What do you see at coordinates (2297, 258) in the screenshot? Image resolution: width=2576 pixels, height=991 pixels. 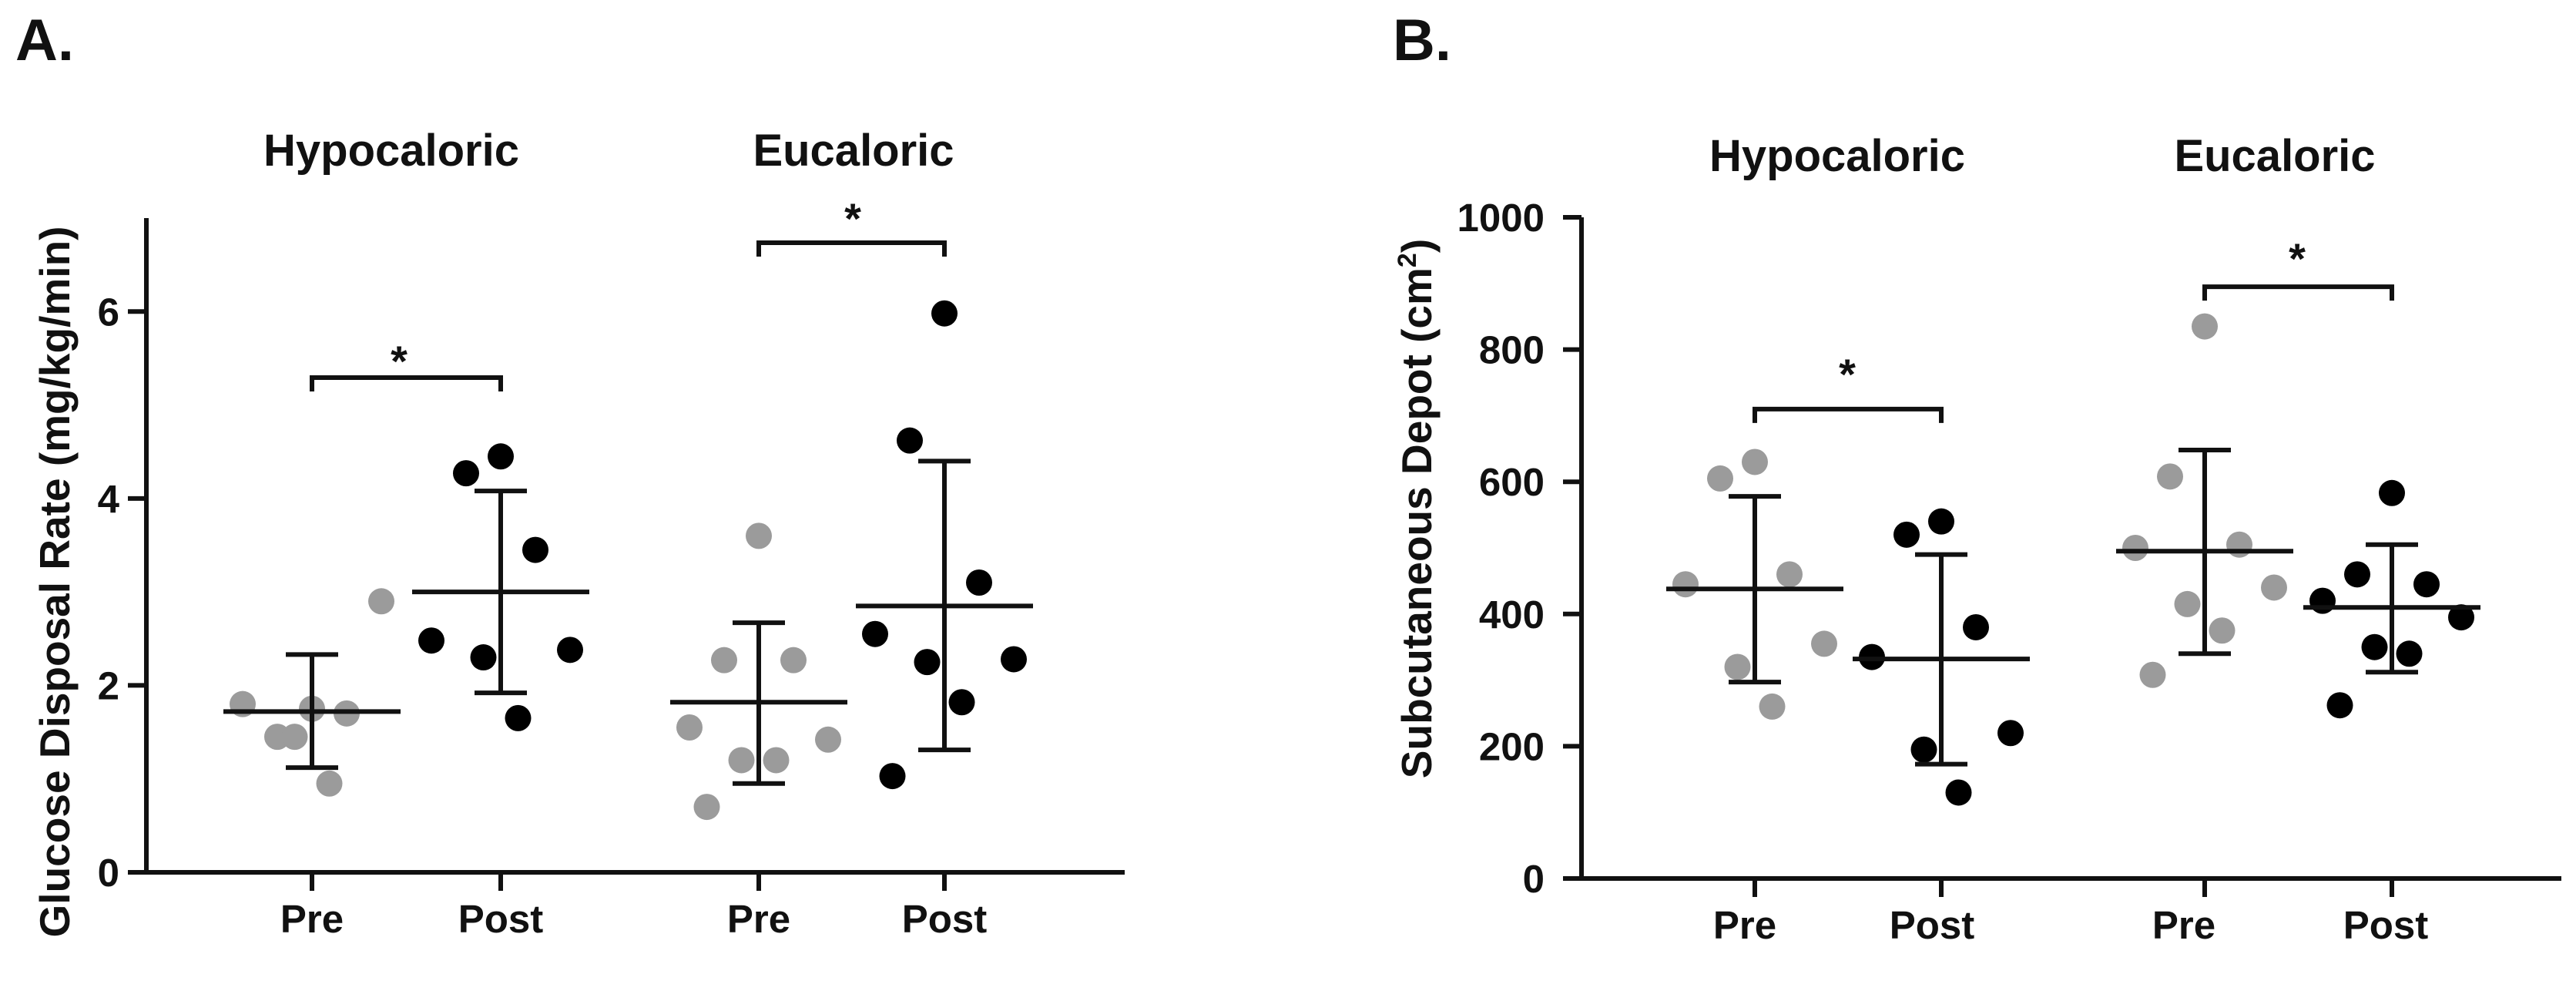 I see `panel-b-significance-eucaloric: *` at bounding box center [2297, 258].